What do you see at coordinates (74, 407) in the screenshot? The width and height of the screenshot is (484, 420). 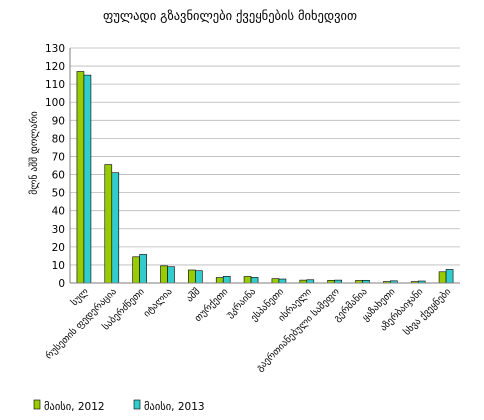 I see `legend-label-2012: მაისი, 2012` at bounding box center [74, 407].